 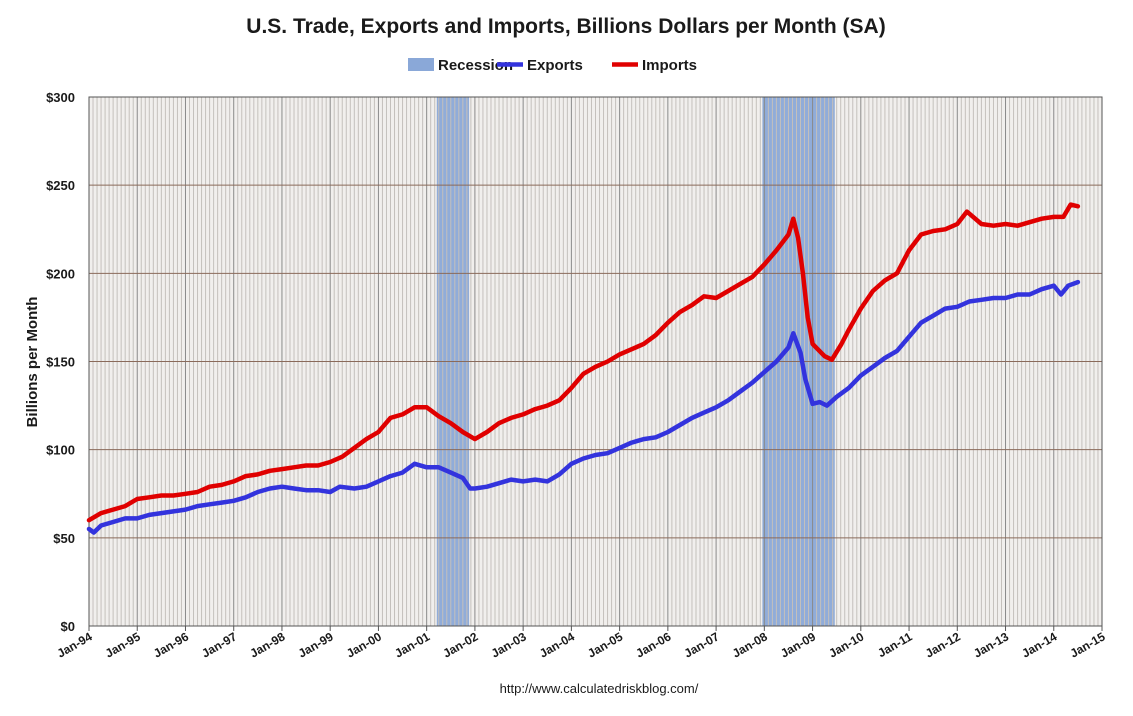 What do you see at coordinates (32, 362) in the screenshot?
I see `y-axis-label: Billions per Month` at bounding box center [32, 362].